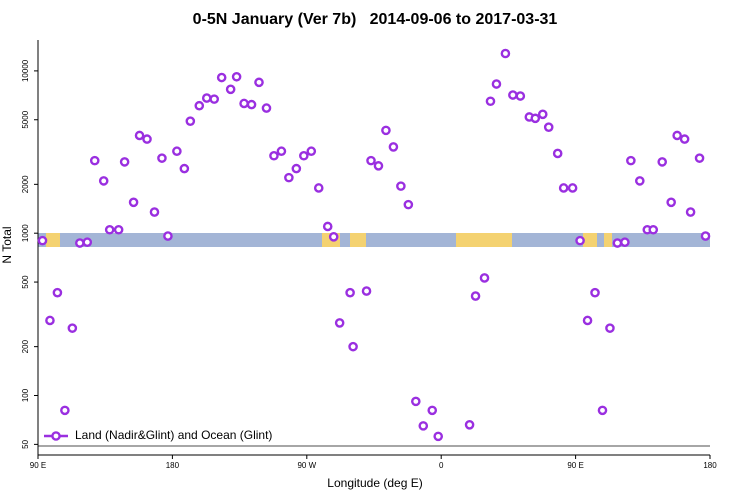  What do you see at coordinates (374, 483) in the screenshot?
I see `x-axis-label: Longitude (deg E)` at bounding box center [374, 483].